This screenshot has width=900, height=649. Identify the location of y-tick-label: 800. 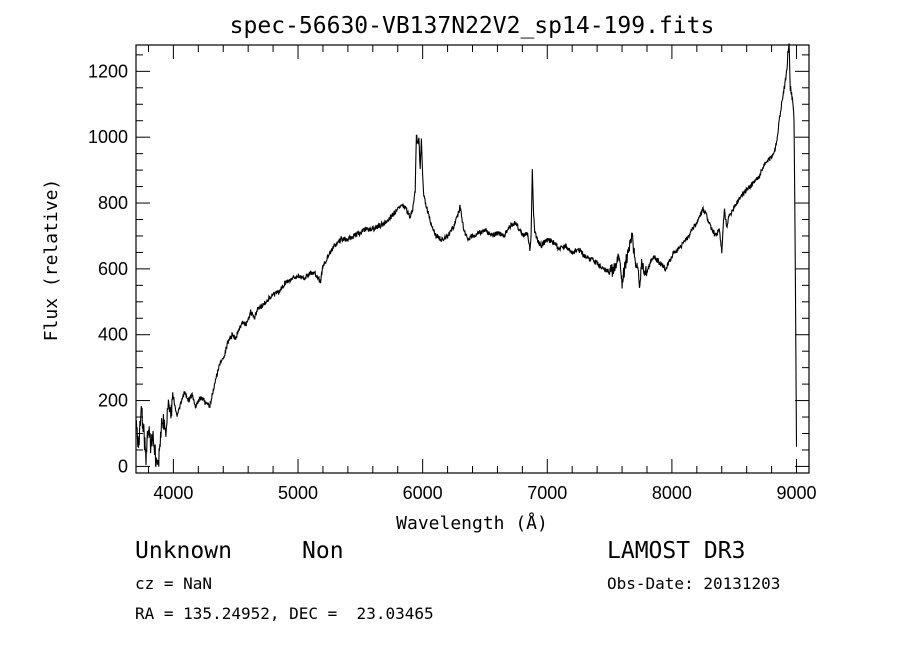
(113, 203).